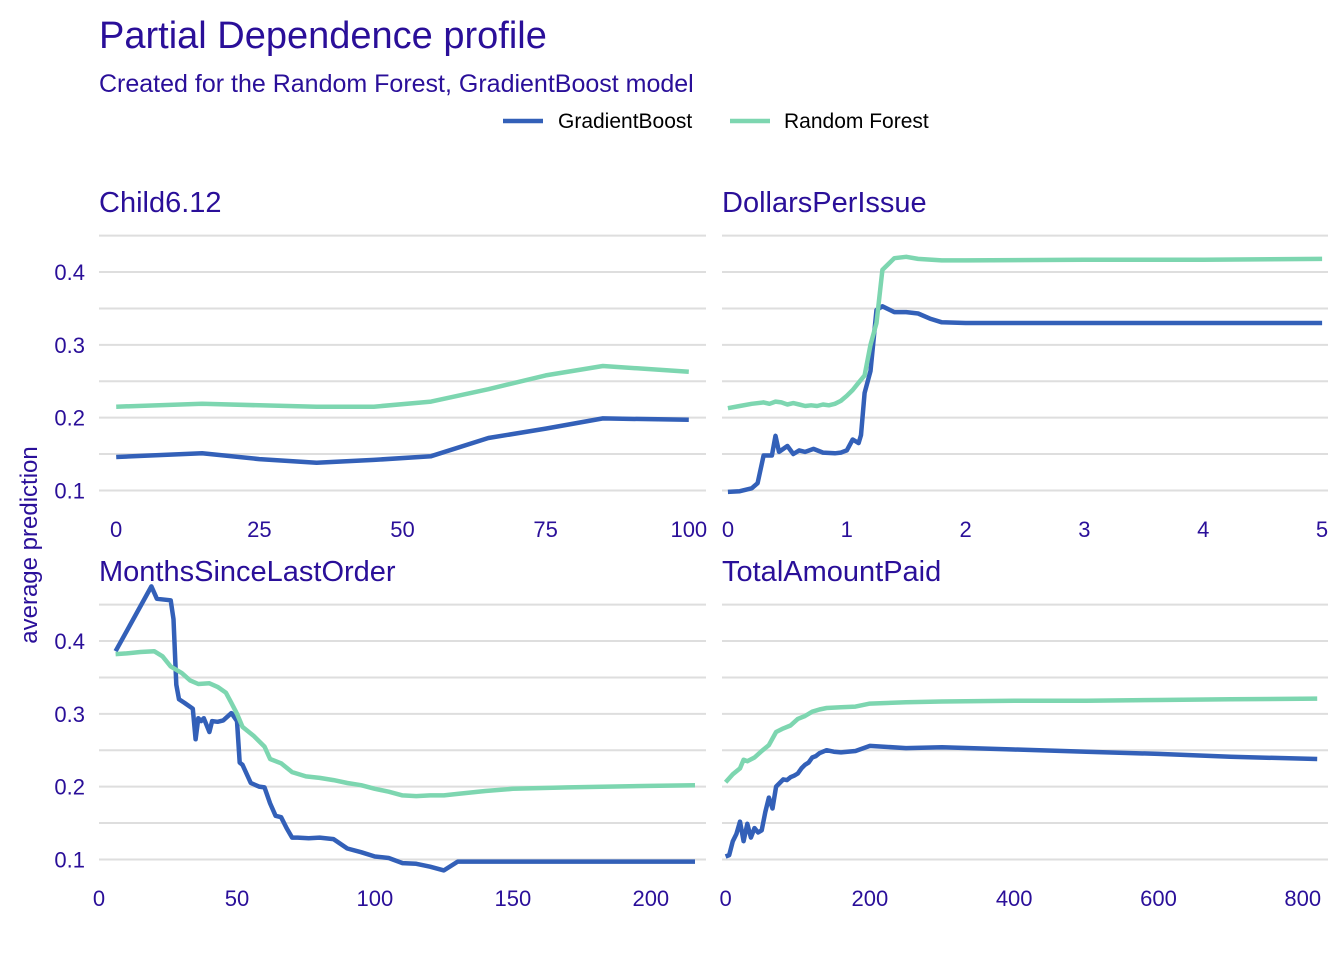 This screenshot has width=1344, height=960. I want to click on x-tick-label: 600, so click(1158, 898).